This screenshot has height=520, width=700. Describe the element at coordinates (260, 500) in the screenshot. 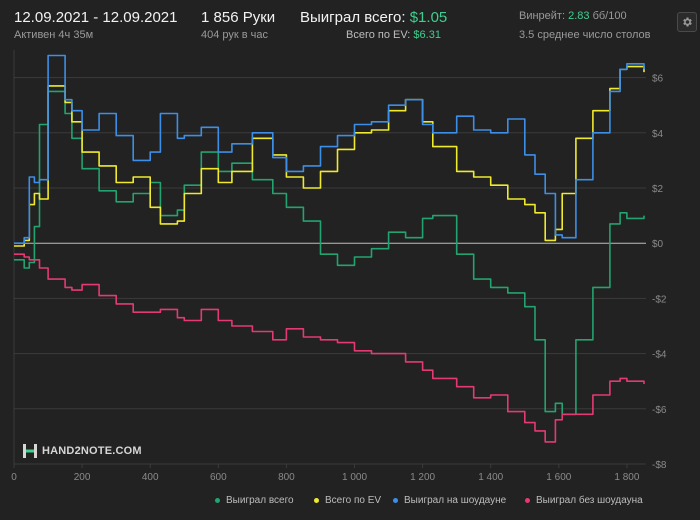

I see `legend-label: Выиграл всего` at that location.